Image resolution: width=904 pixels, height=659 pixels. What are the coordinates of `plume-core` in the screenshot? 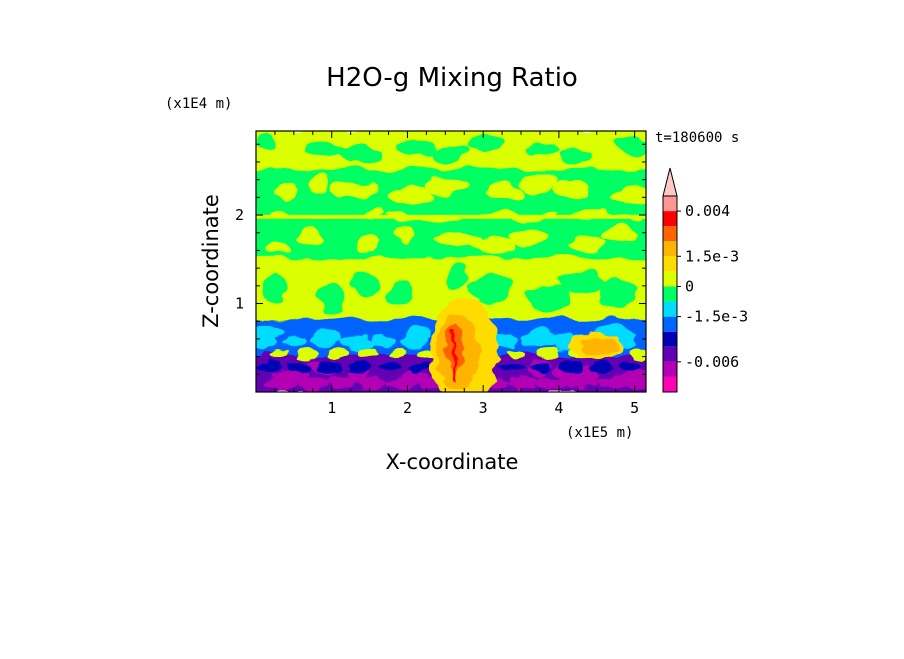 It's located at (454, 357).